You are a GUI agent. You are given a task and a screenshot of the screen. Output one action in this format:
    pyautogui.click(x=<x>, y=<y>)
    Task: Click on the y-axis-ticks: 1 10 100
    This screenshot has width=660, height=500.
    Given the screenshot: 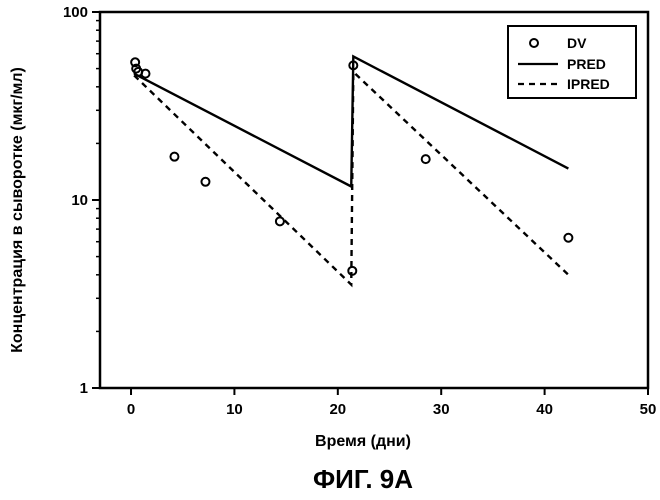 What is the action you would take?
    pyautogui.click(x=81, y=200)
    